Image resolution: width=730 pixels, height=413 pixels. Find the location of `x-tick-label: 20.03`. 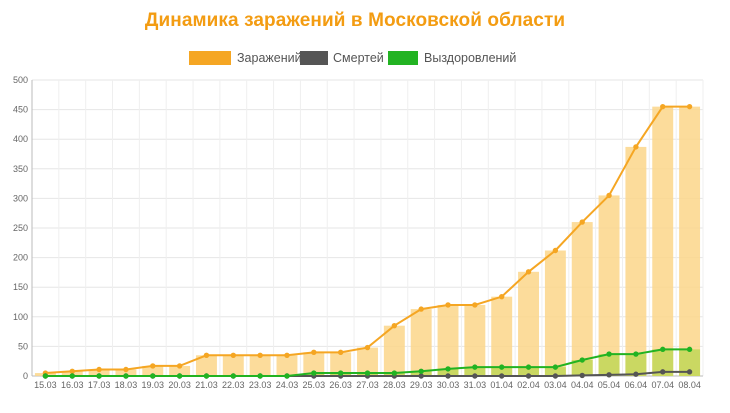

x-tick-label: 20.03 is located at coordinates (179, 385).